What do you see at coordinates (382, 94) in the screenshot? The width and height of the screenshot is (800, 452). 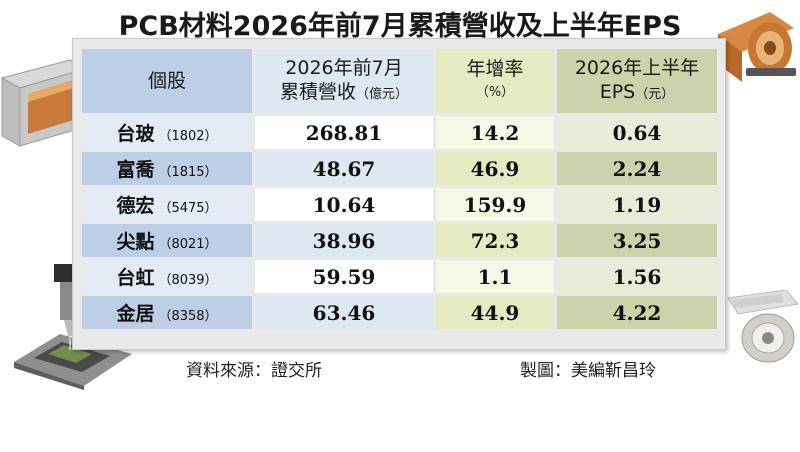 I see `header-revenue-unit: （億元）` at bounding box center [382, 94].